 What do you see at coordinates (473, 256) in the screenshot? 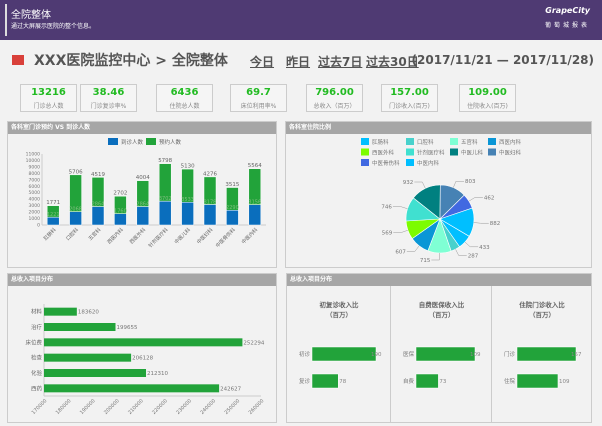
I see `slice-label: 287` at bounding box center [473, 256].